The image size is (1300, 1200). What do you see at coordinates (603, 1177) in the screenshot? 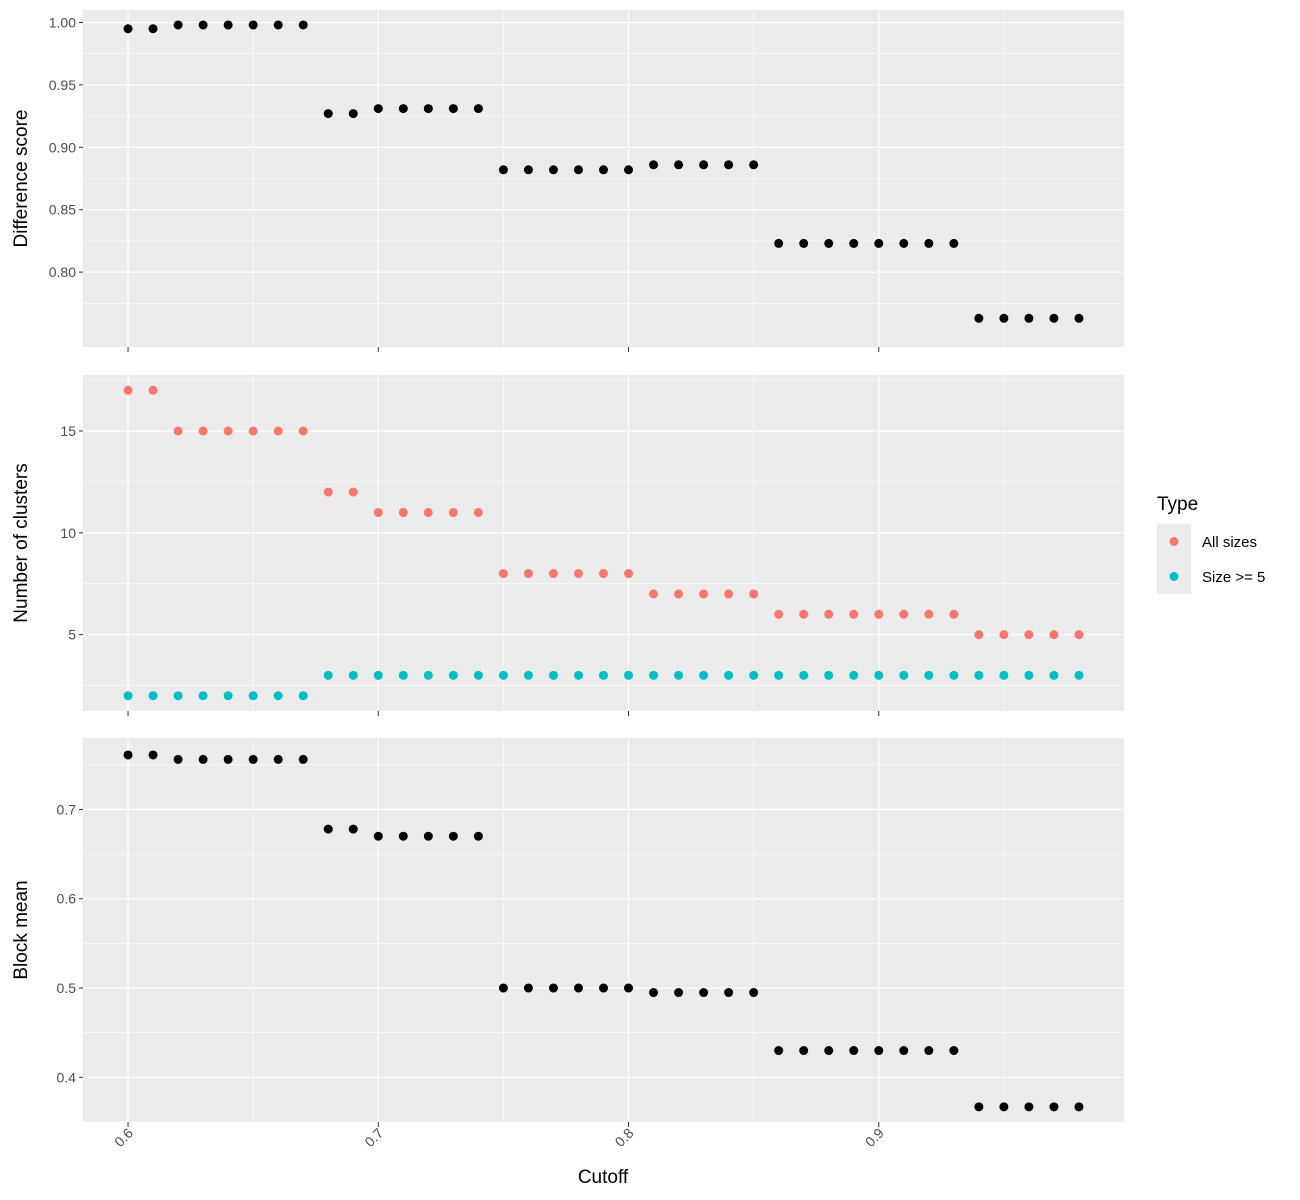
I see `x-axis-title: Cutoff` at bounding box center [603, 1177].